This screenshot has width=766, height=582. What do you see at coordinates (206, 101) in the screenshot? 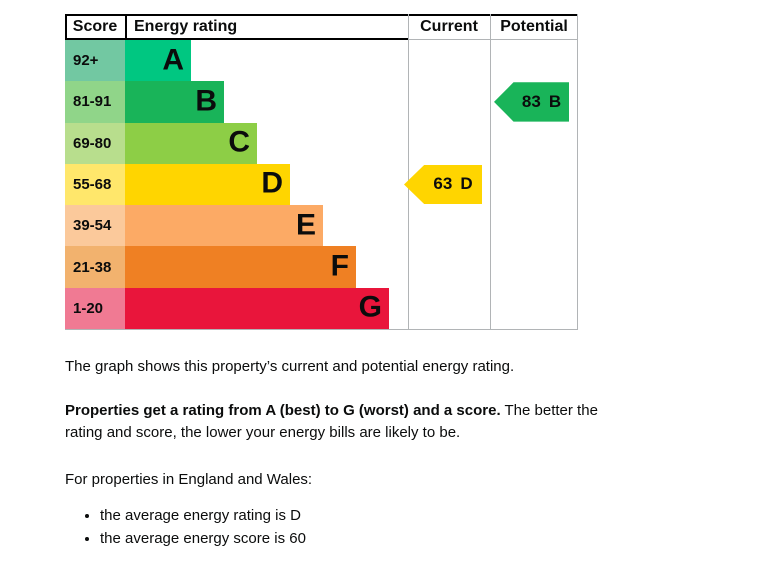
I see `band-letter: B` at bounding box center [206, 101].